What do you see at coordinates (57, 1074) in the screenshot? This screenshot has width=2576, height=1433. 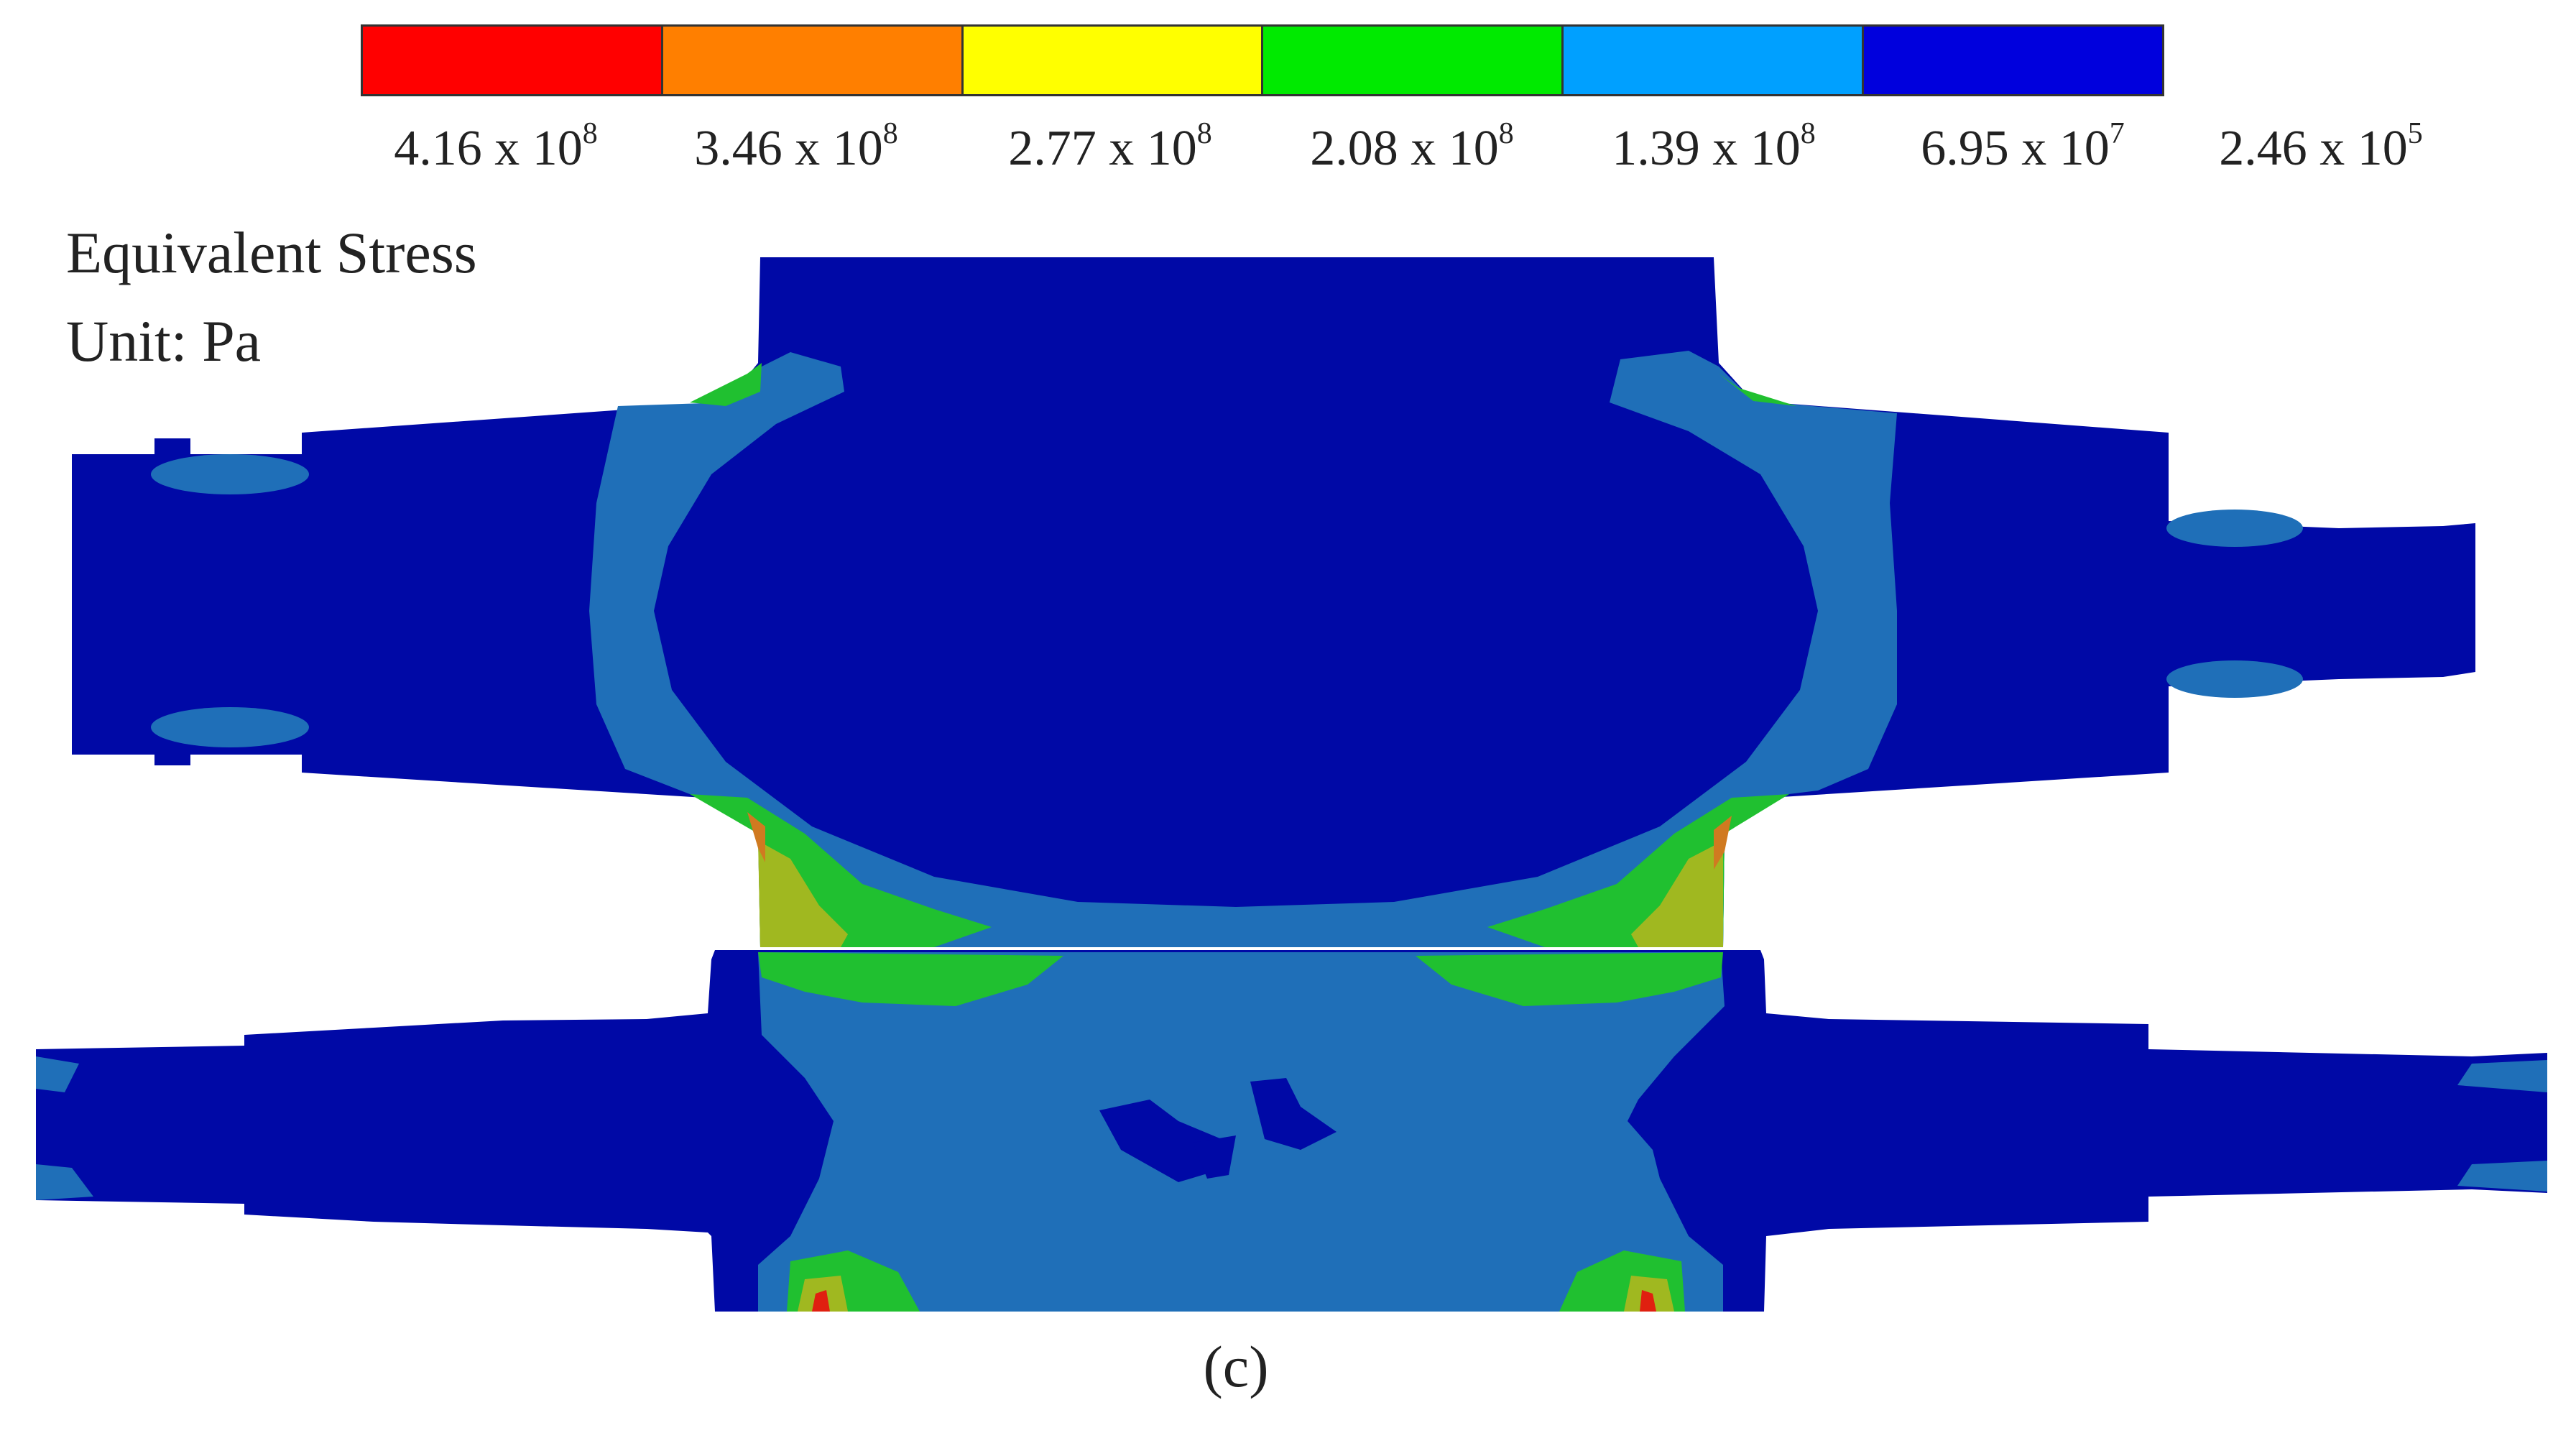 I see `lower-left-tip` at bounding box center [57, 1074].